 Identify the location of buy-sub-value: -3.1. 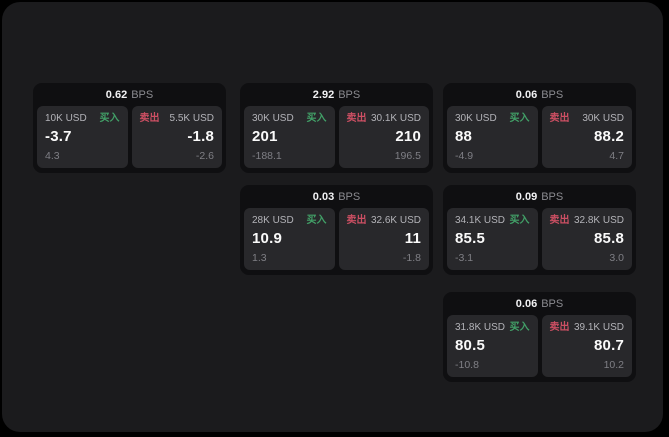
(464, 258).